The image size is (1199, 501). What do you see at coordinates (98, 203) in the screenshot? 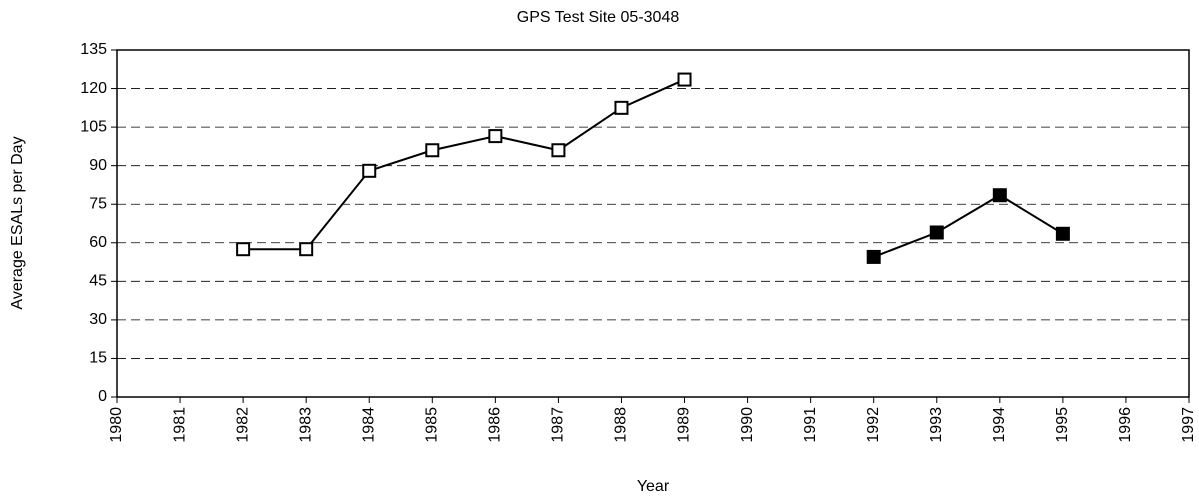
I see `y-tick-label: 75` at bounding box center [98, 203].